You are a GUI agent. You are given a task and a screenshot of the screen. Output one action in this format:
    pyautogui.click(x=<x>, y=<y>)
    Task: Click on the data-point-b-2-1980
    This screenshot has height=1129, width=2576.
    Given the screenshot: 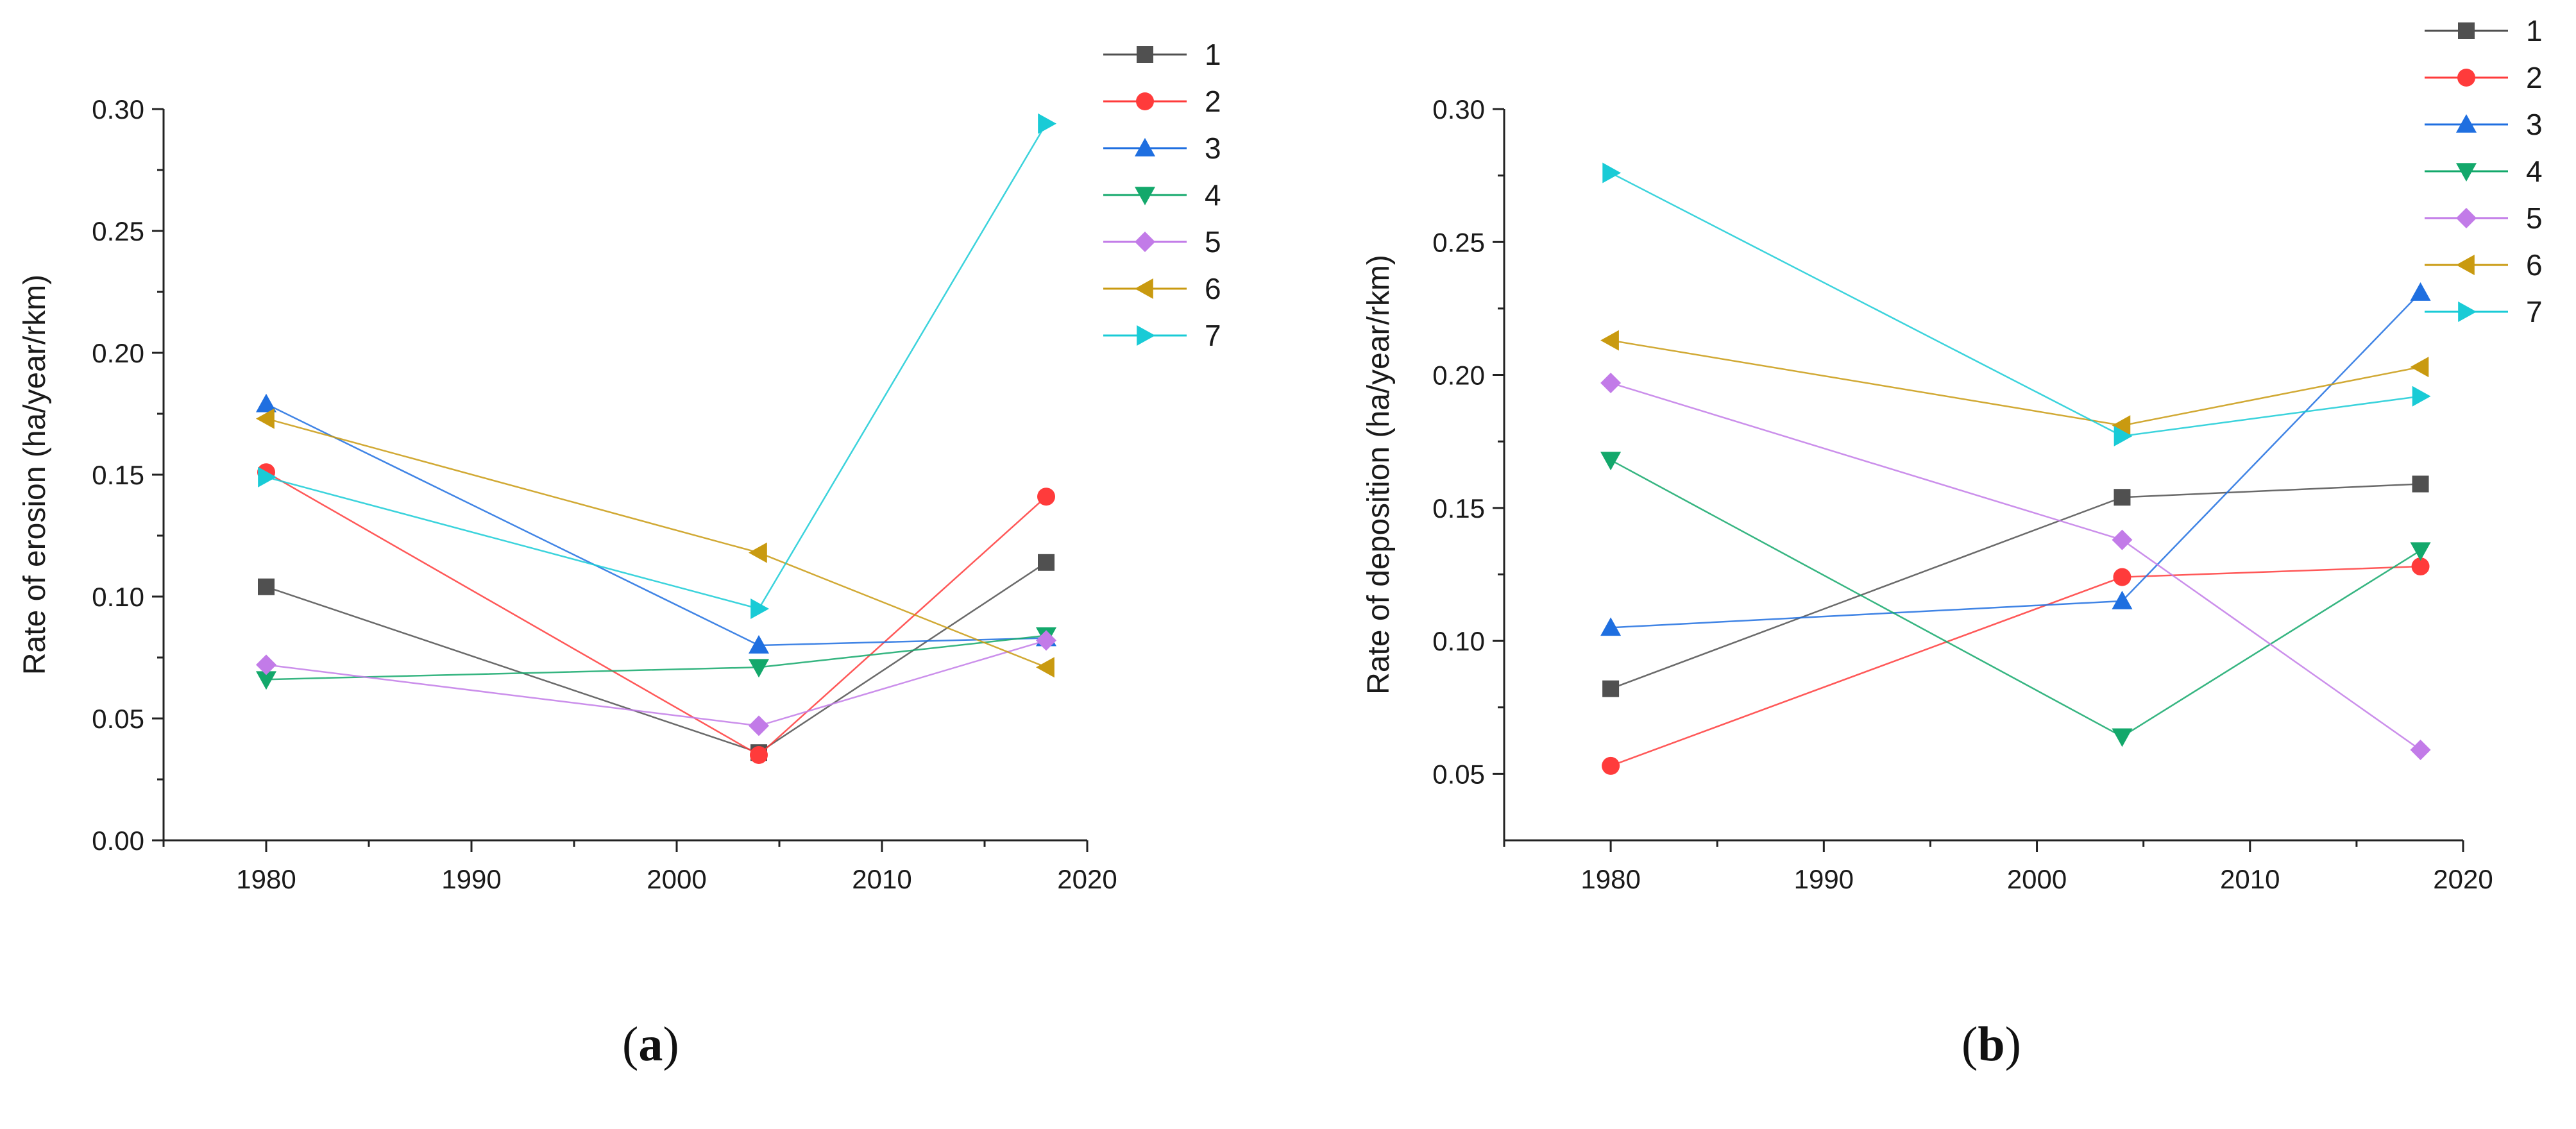 What is the action you would take?
    pyautogui.click(x=1611, y=765)
    